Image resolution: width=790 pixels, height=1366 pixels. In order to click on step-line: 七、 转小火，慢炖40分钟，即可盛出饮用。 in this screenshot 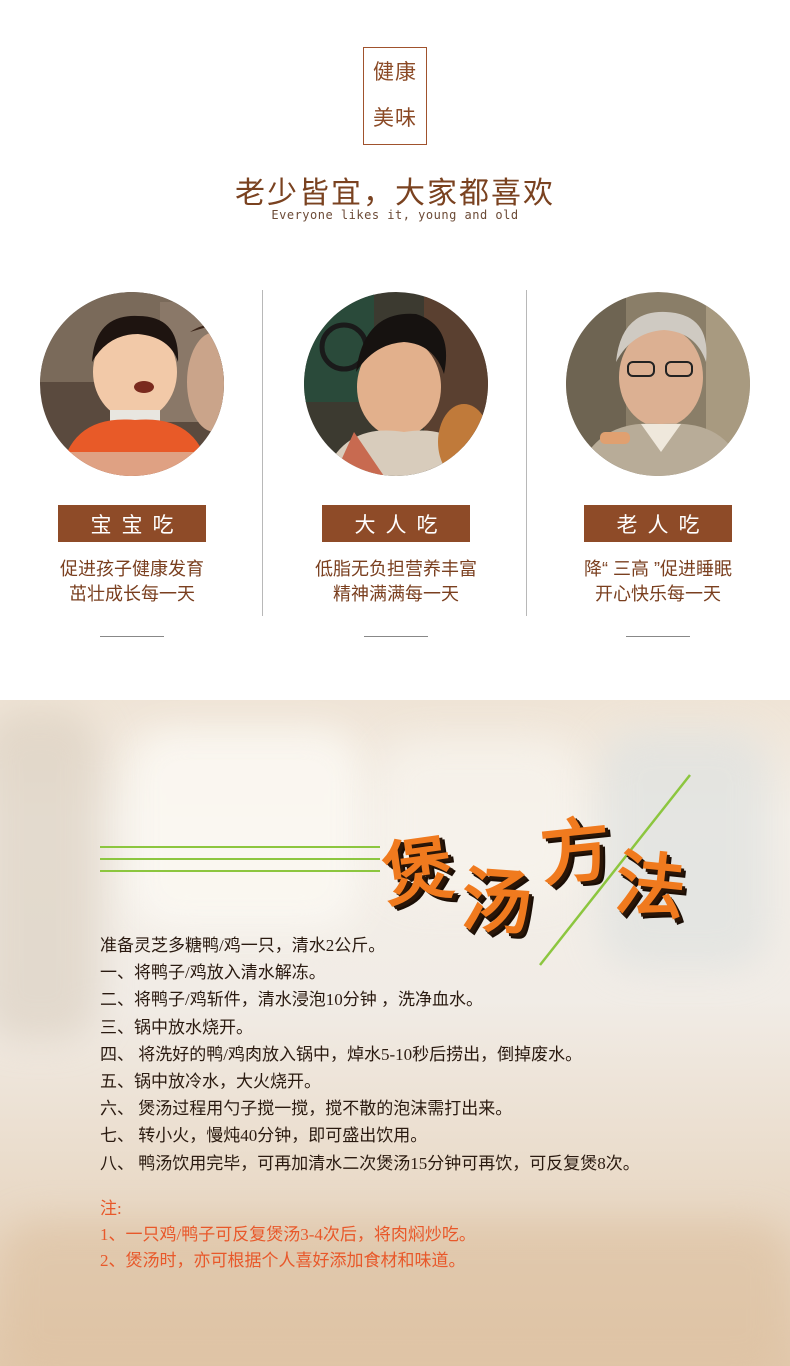, I will do `click(264, 1136)`.